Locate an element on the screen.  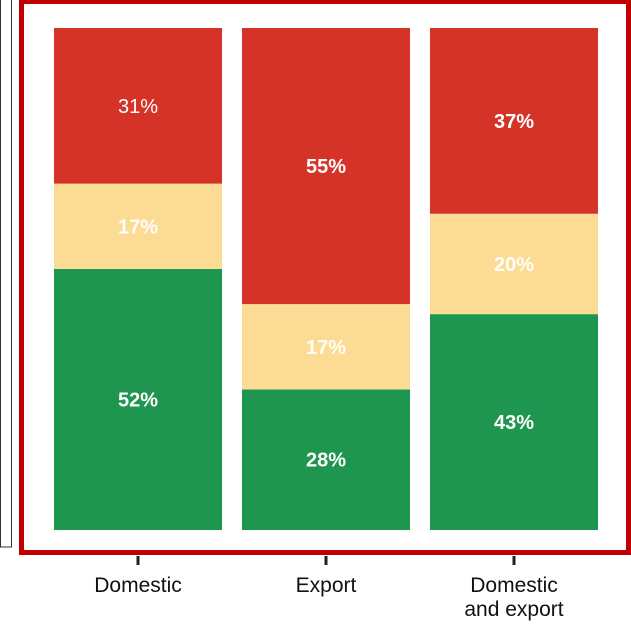
category-label: Domestic is located at coordinates (138, 585).